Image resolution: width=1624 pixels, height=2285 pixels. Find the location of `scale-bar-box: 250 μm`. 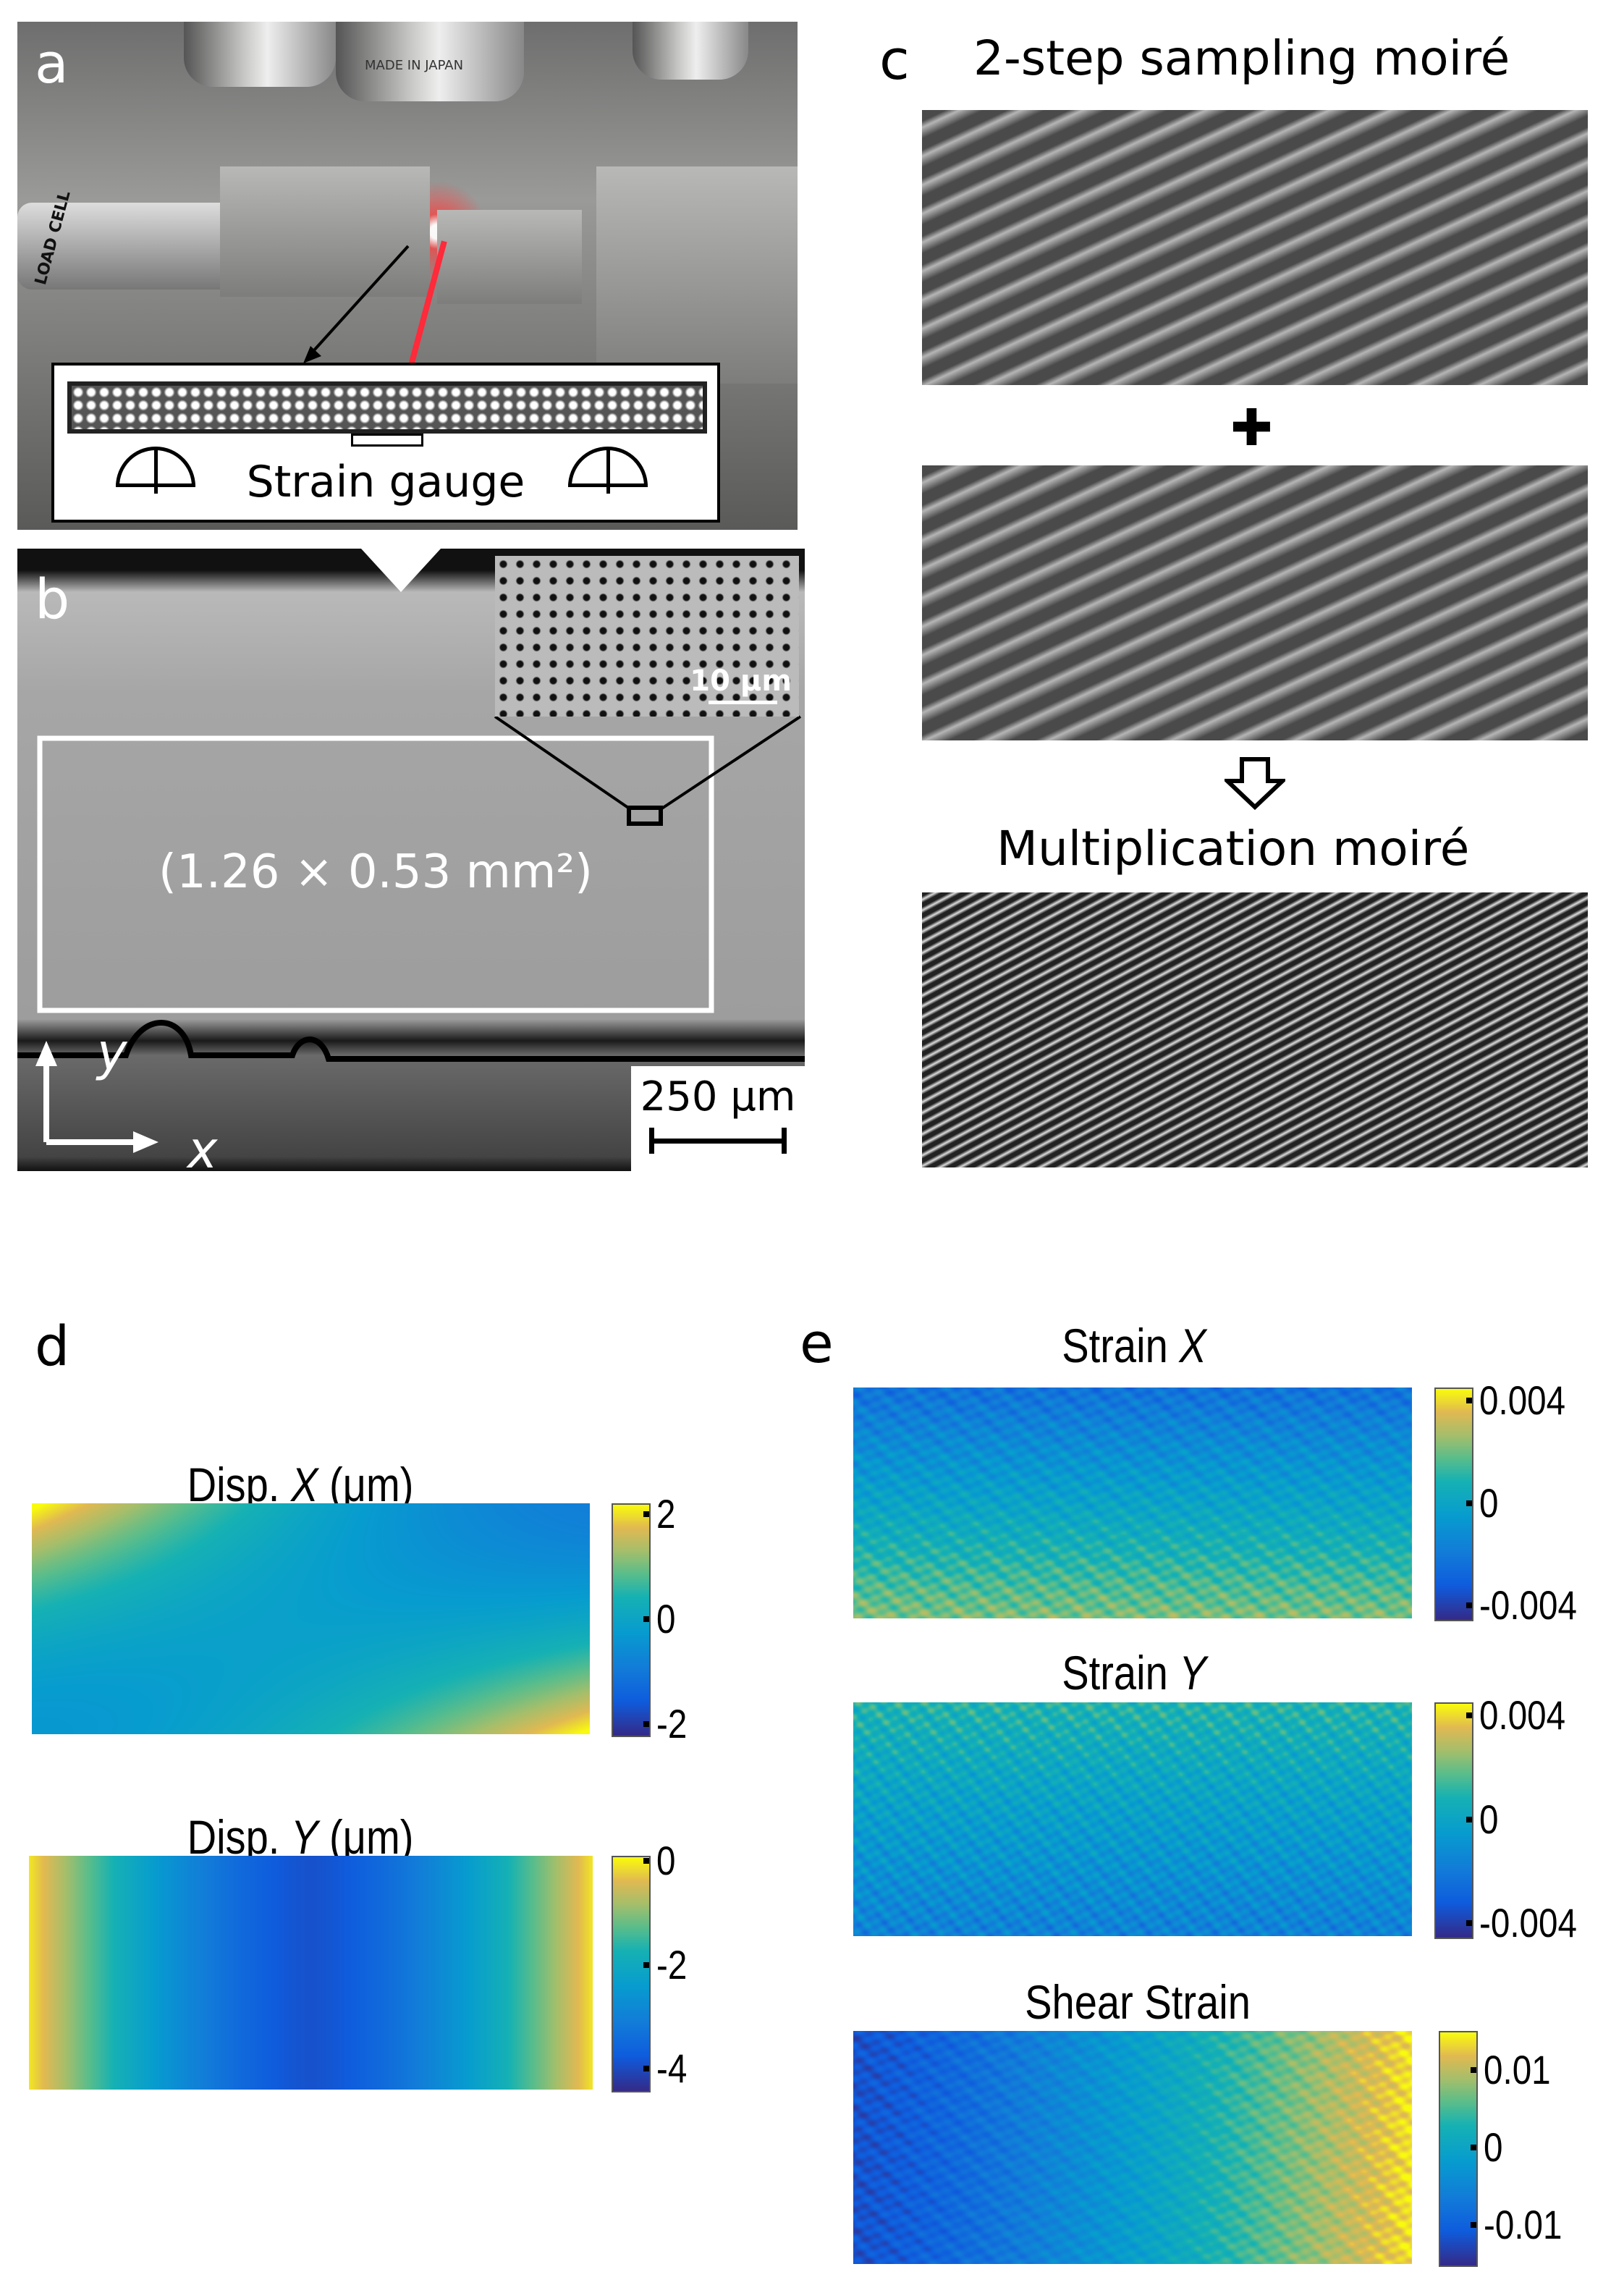

scale-bar-box: 250 μm is located at coordinates (718, 1119).